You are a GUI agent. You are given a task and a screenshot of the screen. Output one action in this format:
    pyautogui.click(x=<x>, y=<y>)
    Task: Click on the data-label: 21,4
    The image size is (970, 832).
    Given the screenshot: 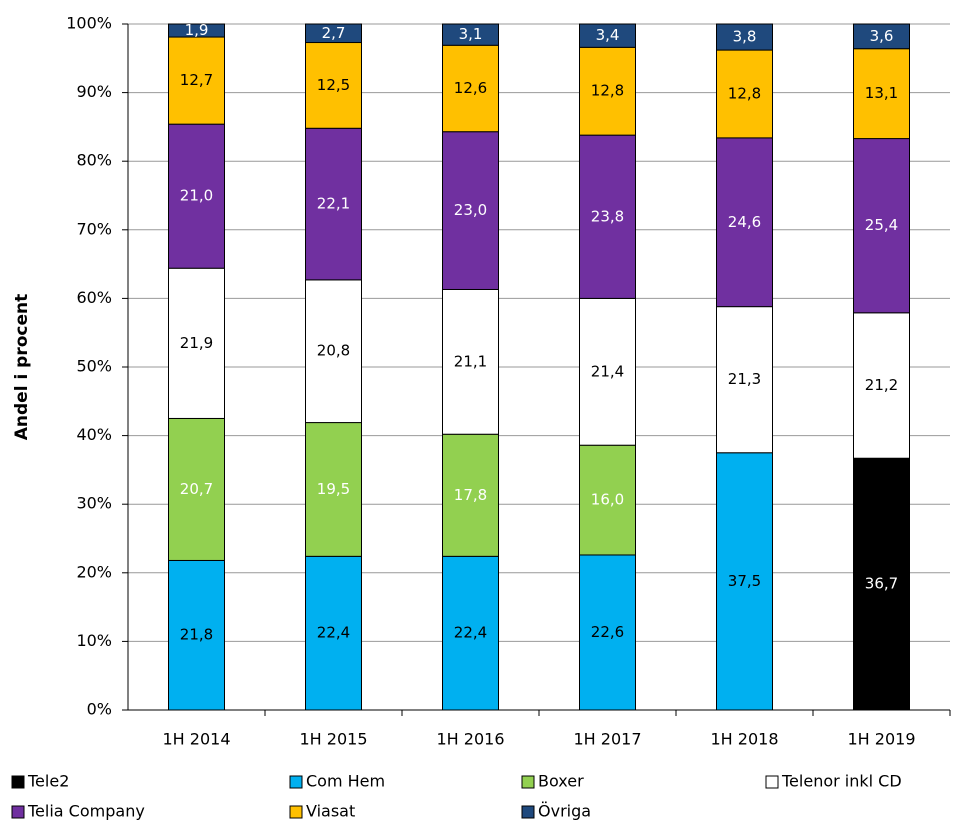 What is the action you would take?
    pyautogui.click(x=607, y=371)
    